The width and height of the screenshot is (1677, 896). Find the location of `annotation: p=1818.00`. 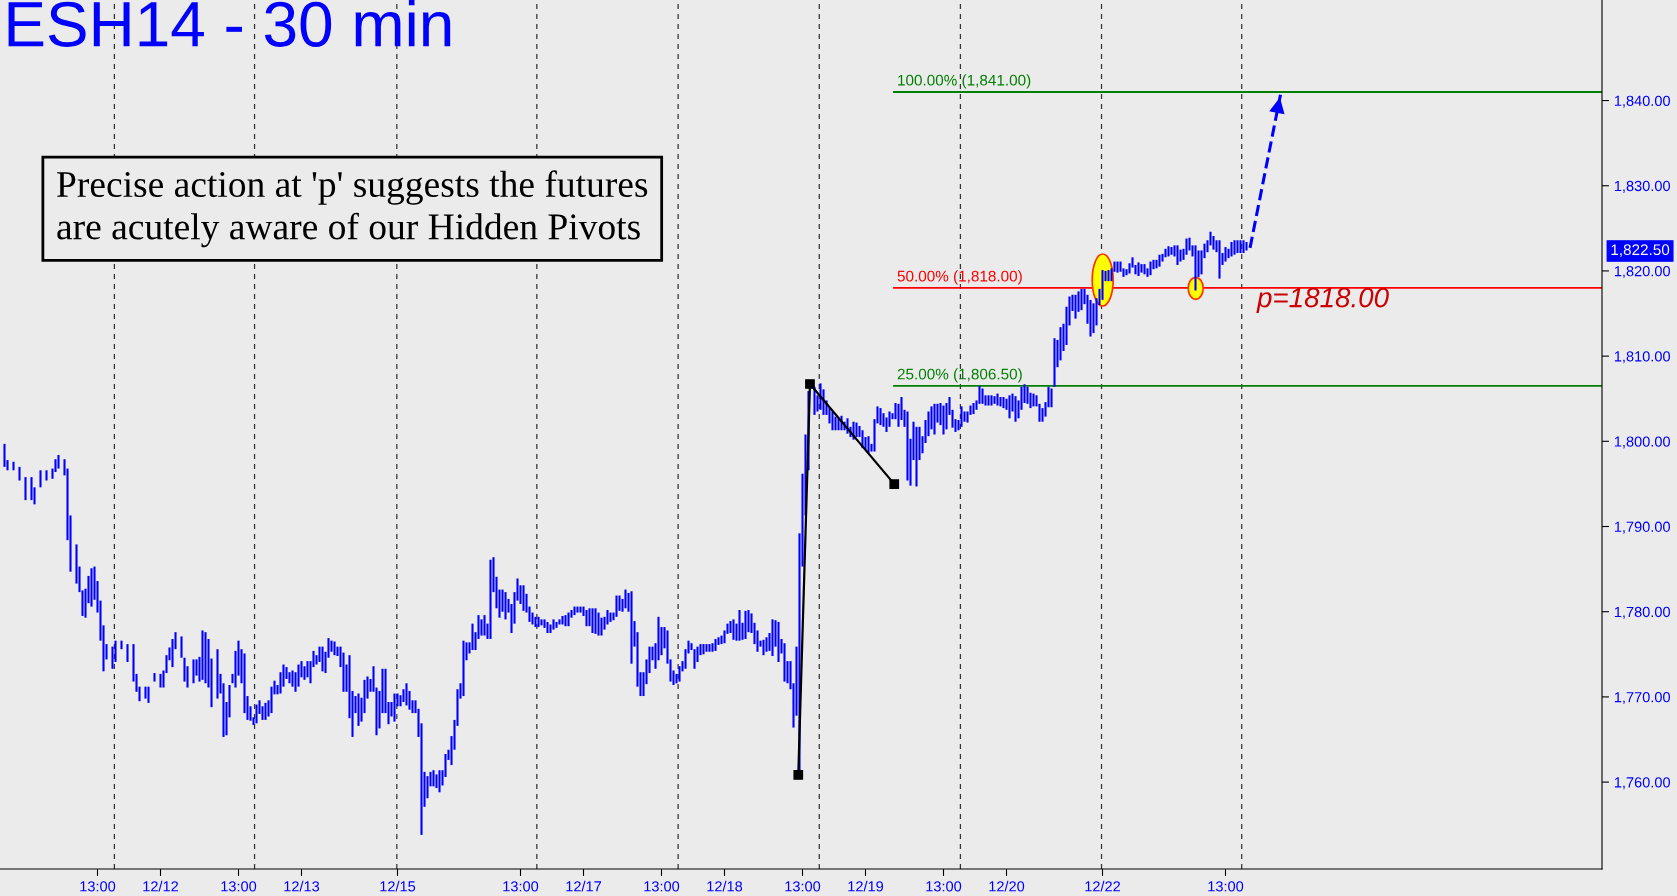

annotation: p=1818.00 is located at coordinates (1322, 300).